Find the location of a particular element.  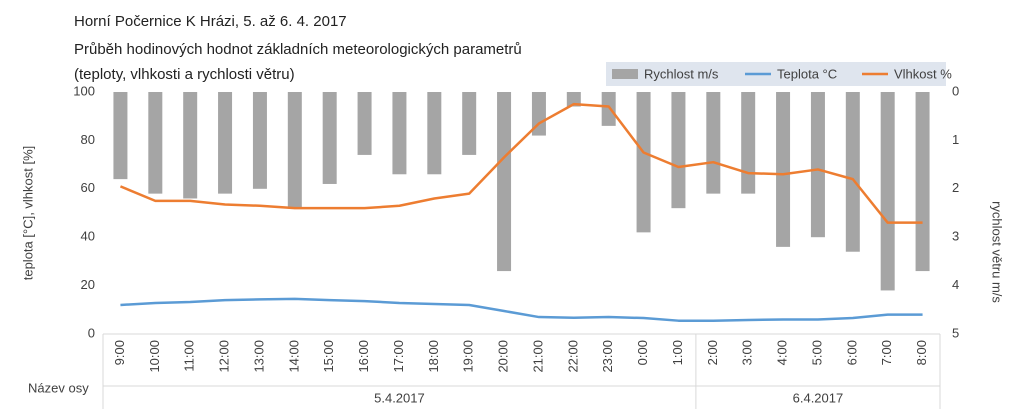

legend-label: Vlhkost % is located at coordinates (923, 73).